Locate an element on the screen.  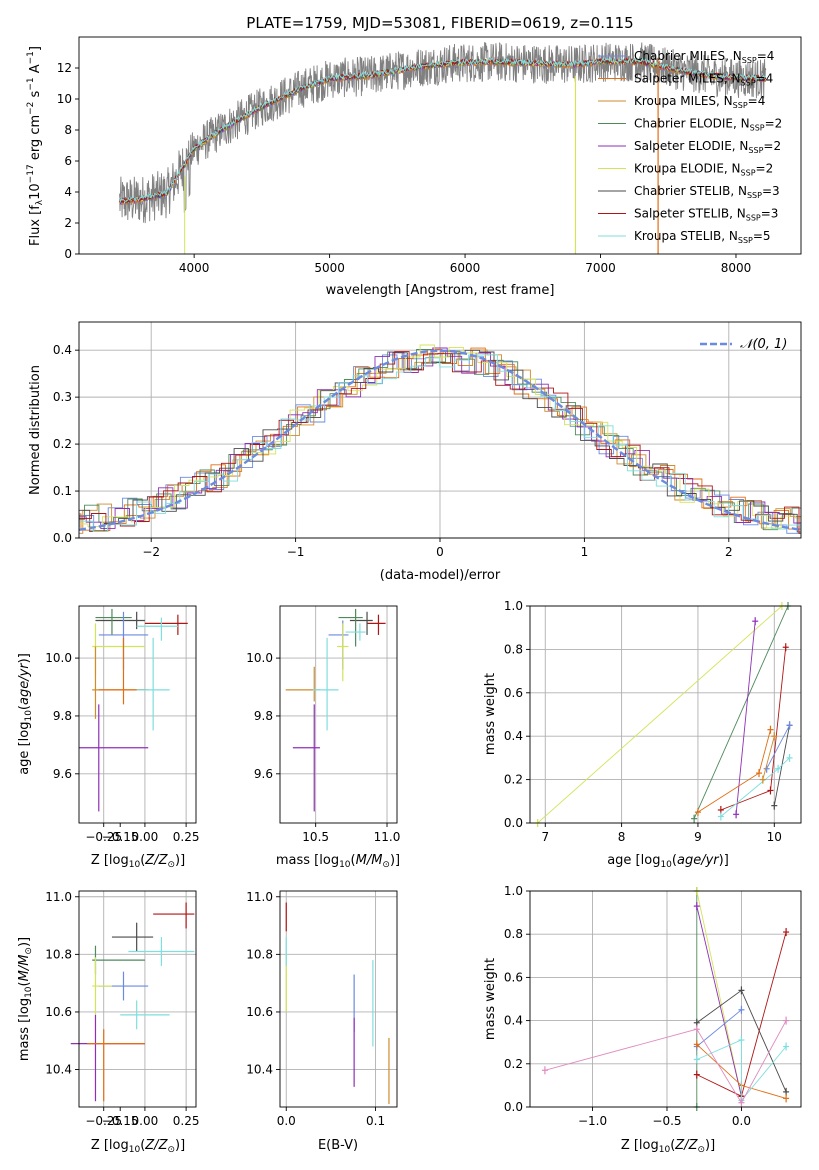
weight-z-ytick-label: 1.0 is located at coordinates (513, 891).